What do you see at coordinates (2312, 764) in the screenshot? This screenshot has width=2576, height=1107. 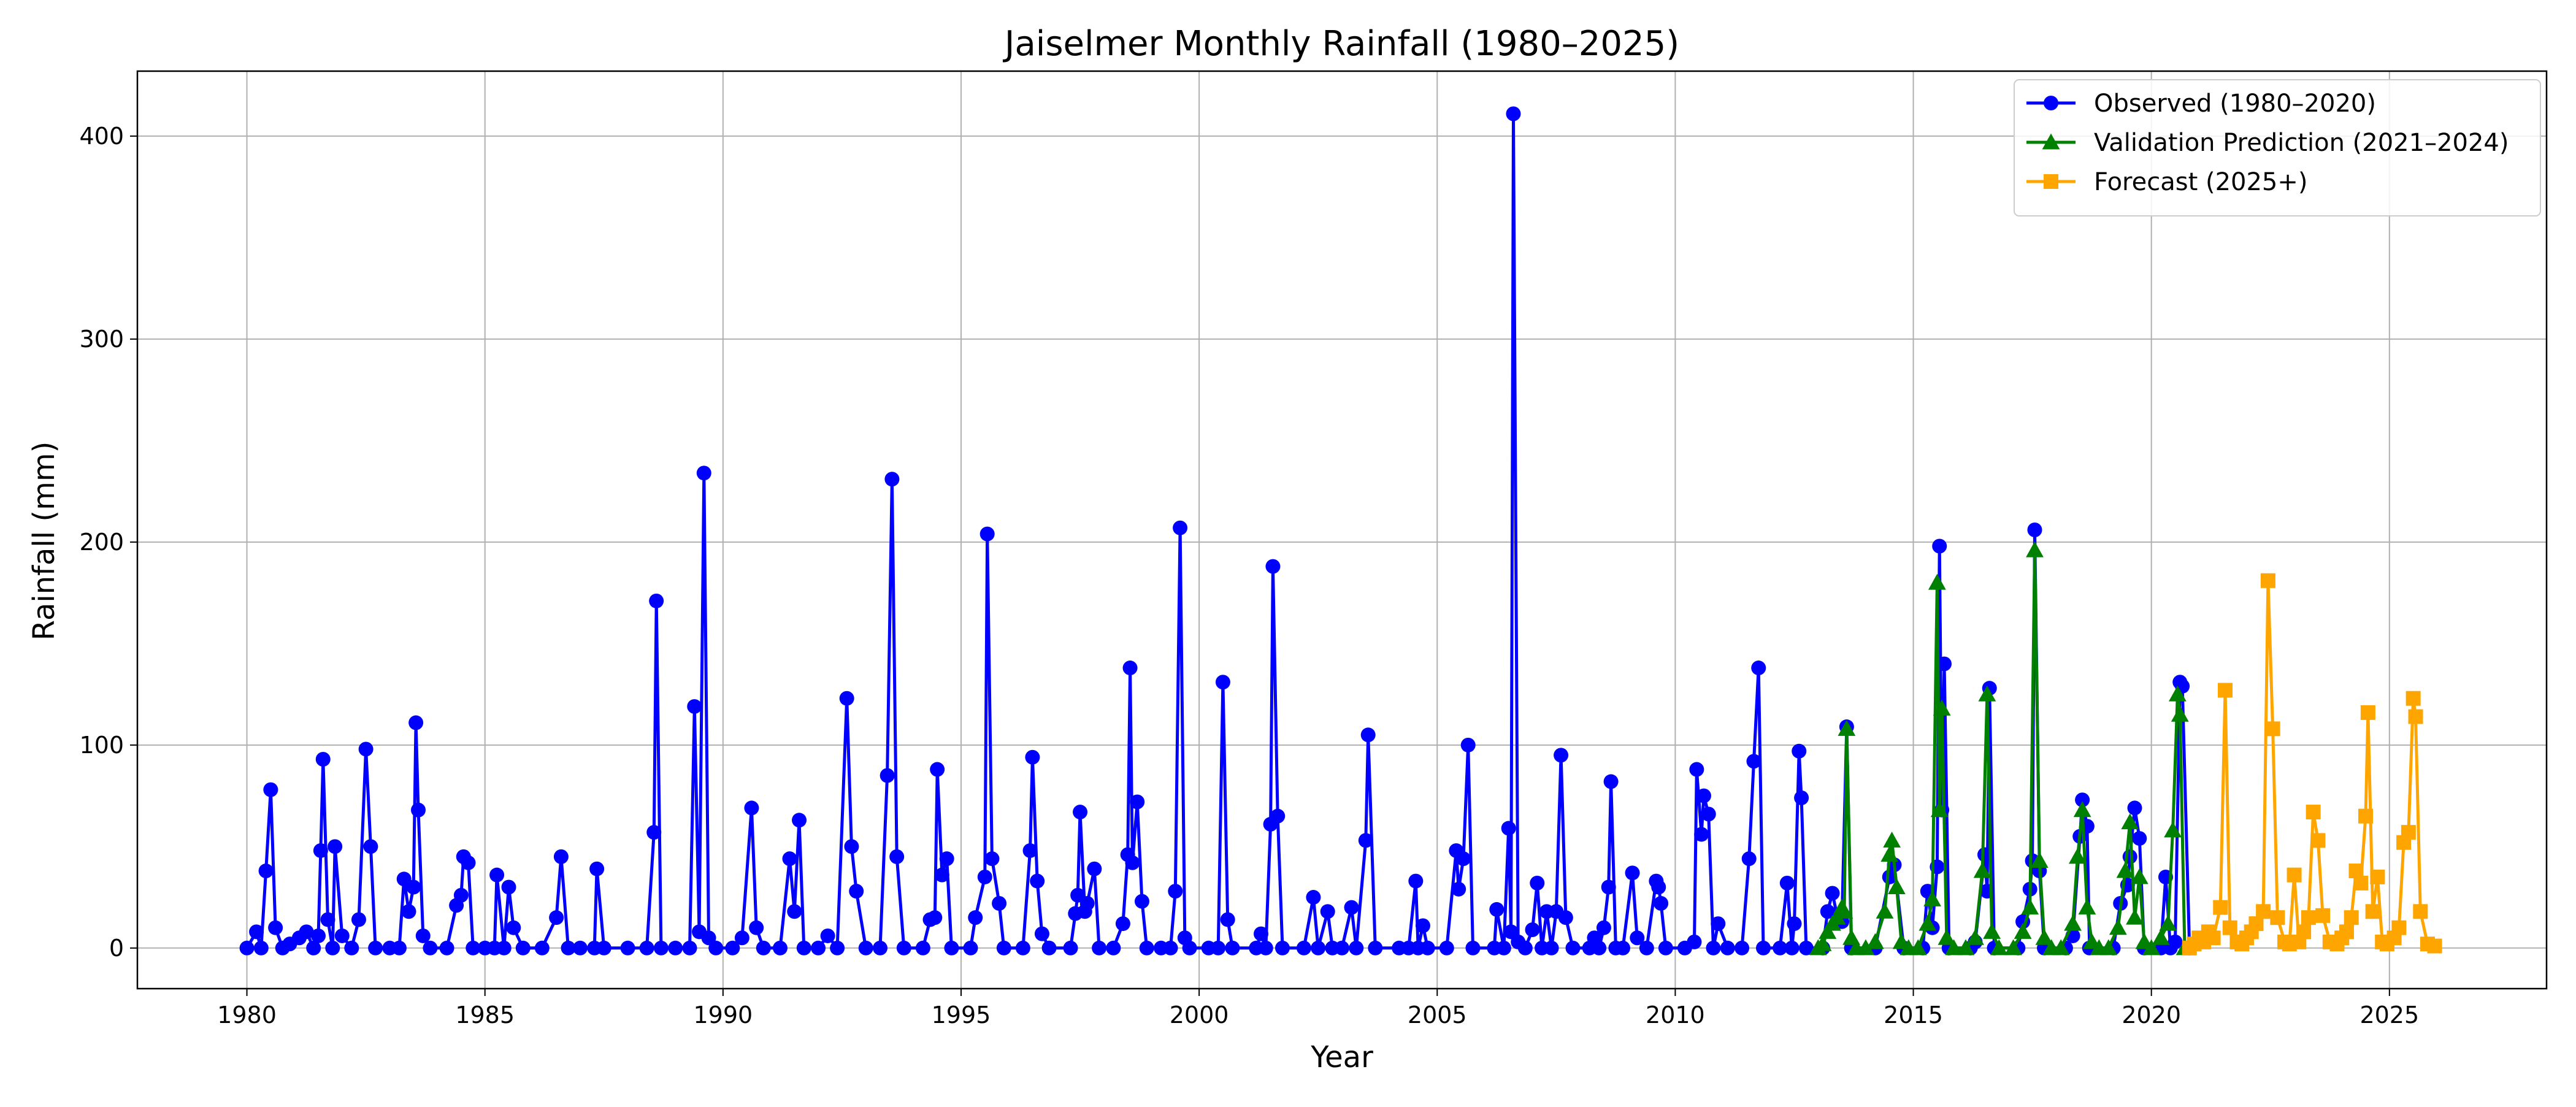 I see `series-square` at bounding box center [2312, 764].